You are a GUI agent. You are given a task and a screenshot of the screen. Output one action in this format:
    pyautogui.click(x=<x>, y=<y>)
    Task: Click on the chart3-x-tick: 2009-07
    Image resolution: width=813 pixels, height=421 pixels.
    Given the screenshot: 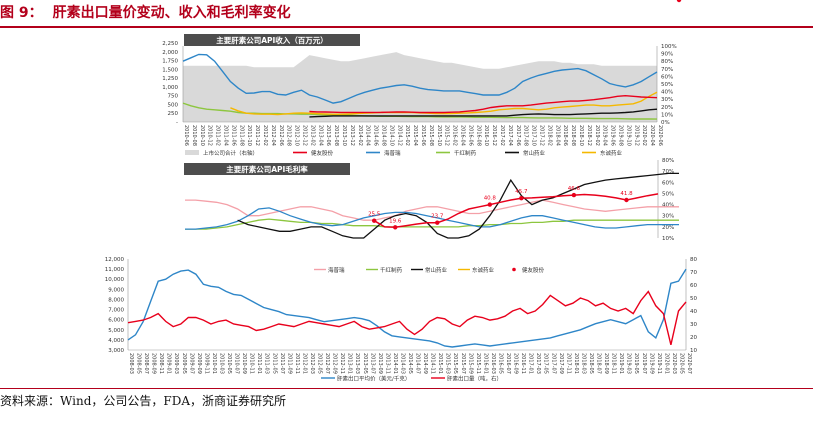 What is the action you would take?
    pyautogui.click(x=191, y=363)
    